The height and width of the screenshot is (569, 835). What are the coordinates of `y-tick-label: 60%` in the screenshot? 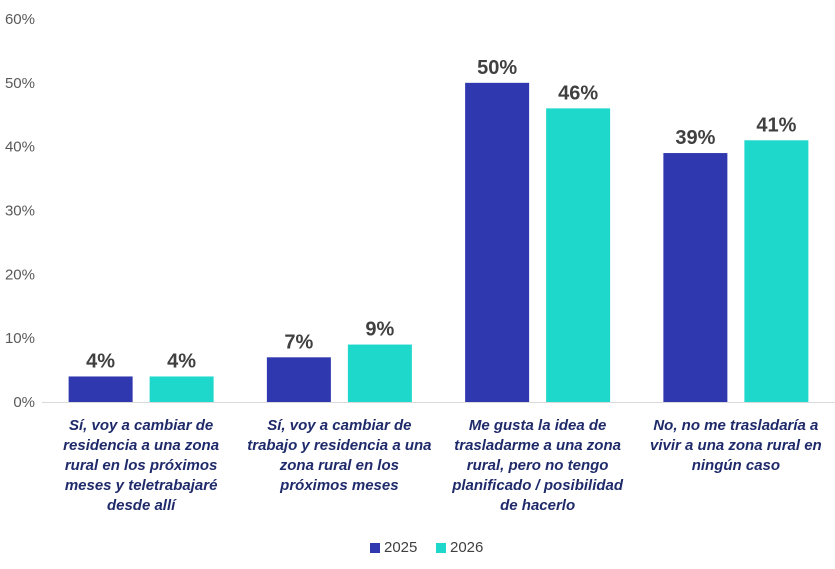 It's located at (20, 19).